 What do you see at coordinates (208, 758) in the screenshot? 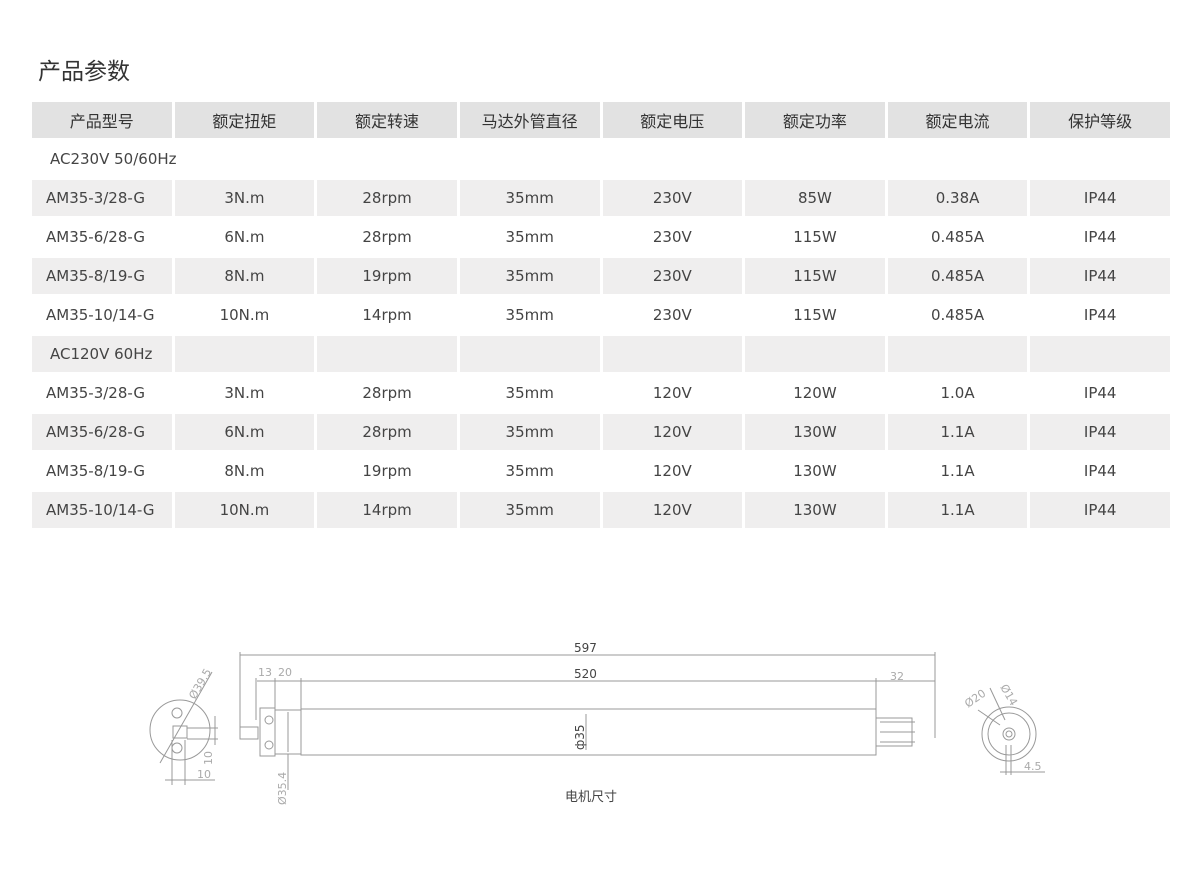
I see `dim-square-height: 10` at bounding box center [208, 758].